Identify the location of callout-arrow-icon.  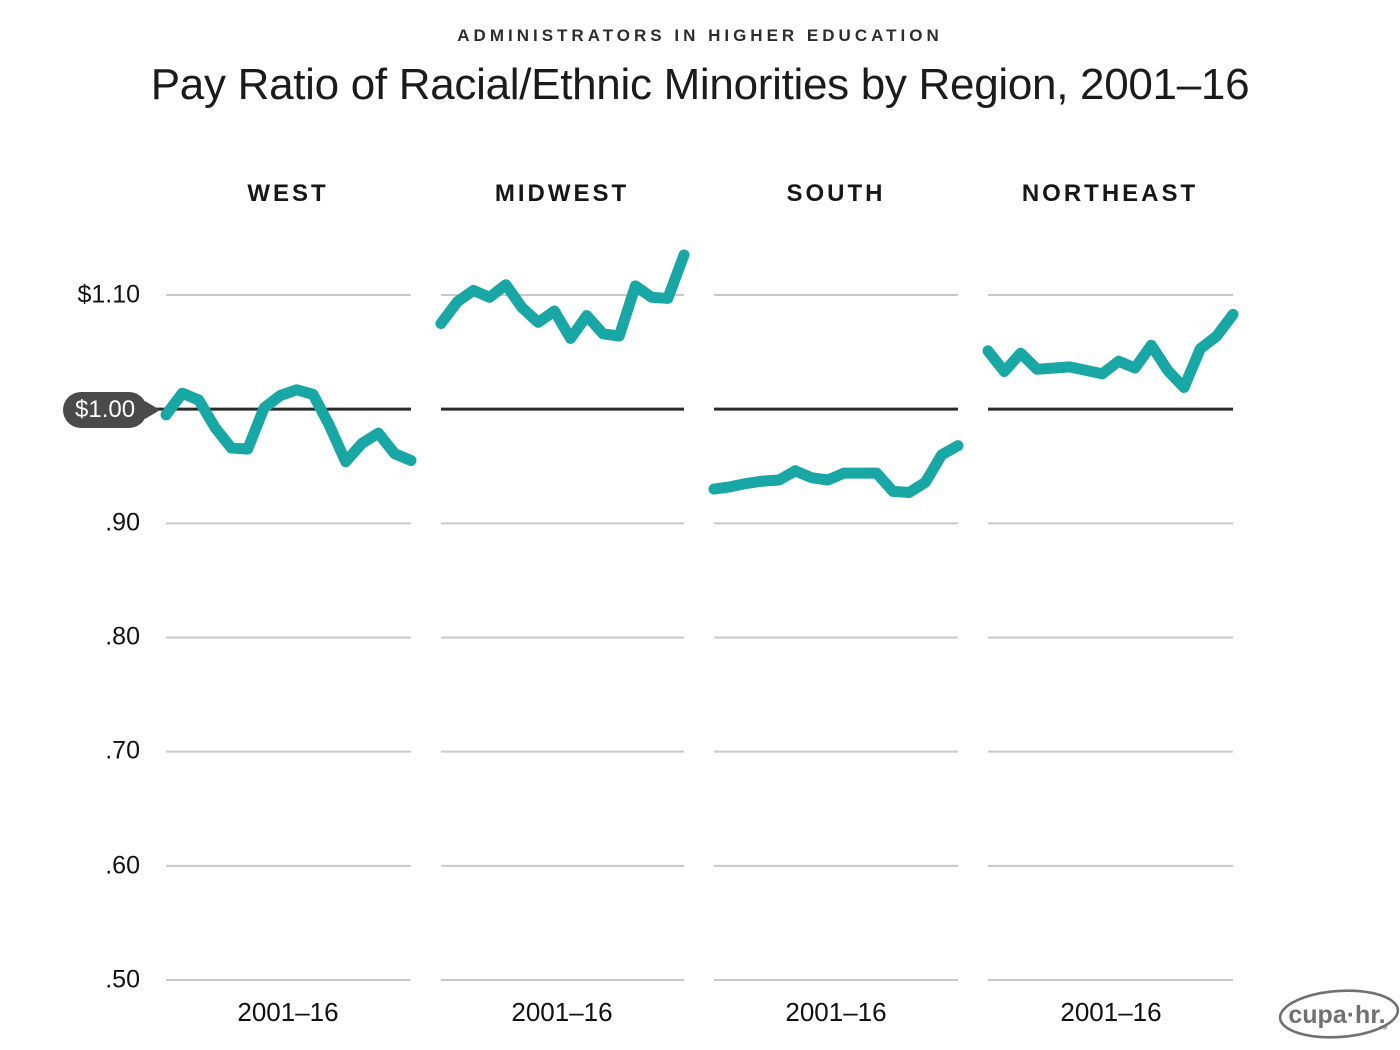
(153, 410).